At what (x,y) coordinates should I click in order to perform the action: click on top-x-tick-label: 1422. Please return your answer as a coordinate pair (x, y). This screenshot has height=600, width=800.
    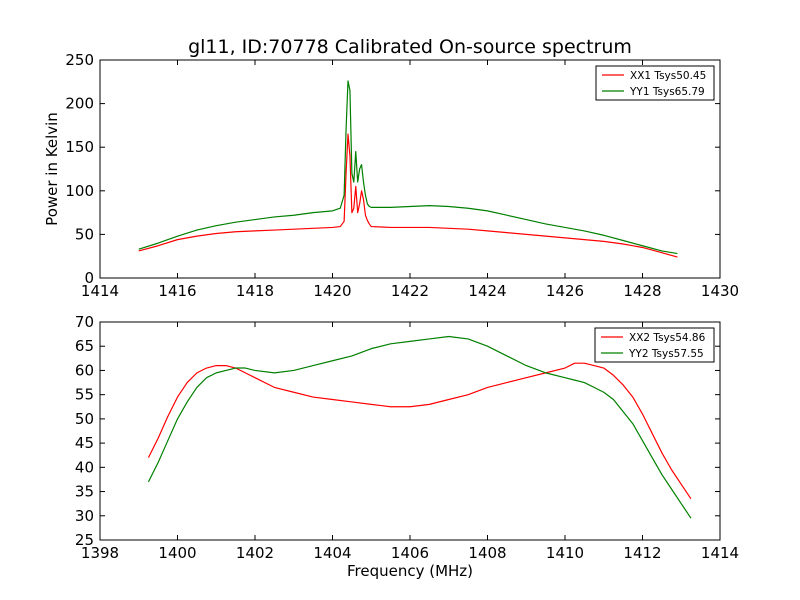
    Looking at the image, I should click on (410, 291).